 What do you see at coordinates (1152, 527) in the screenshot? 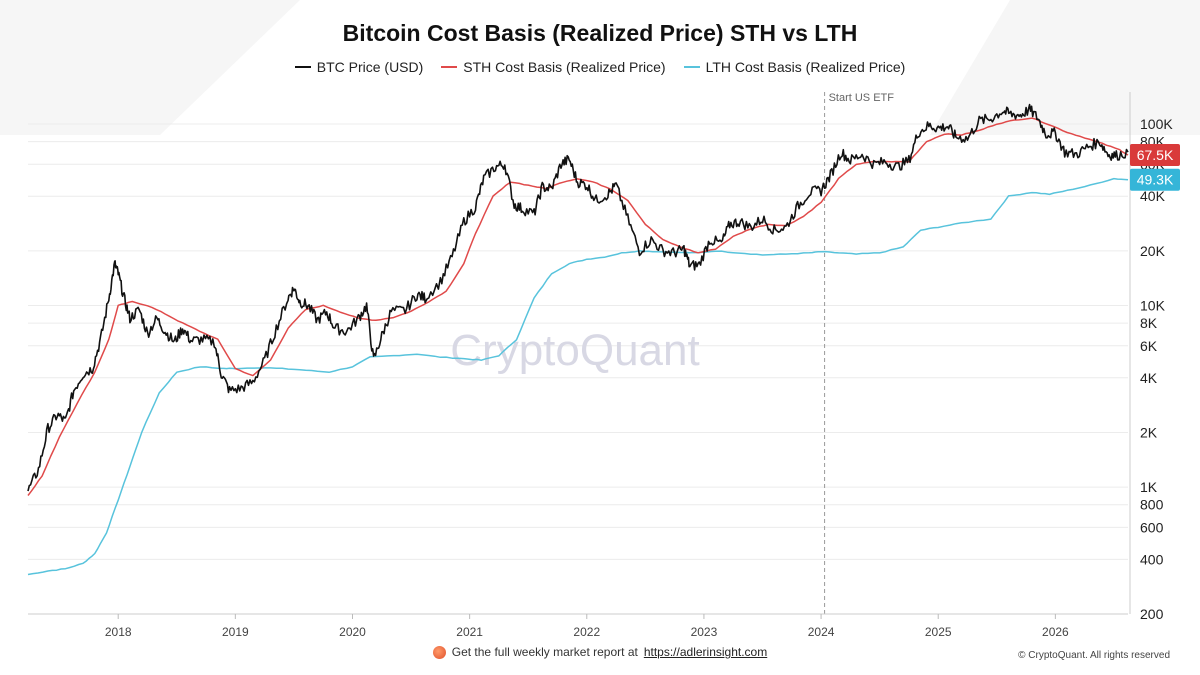
I see `y-tick-label: 600` at bounding box center [1152, 527].